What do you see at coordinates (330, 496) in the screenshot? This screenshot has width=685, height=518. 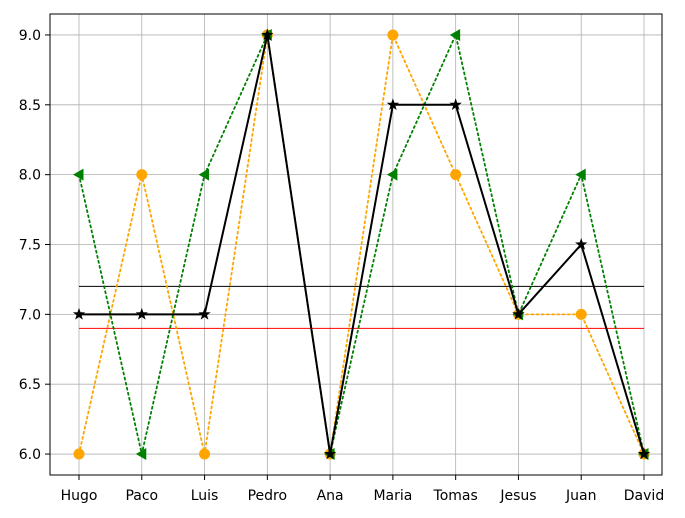 I see `x-tick-label: Ana` at bounding box center [330, 496].